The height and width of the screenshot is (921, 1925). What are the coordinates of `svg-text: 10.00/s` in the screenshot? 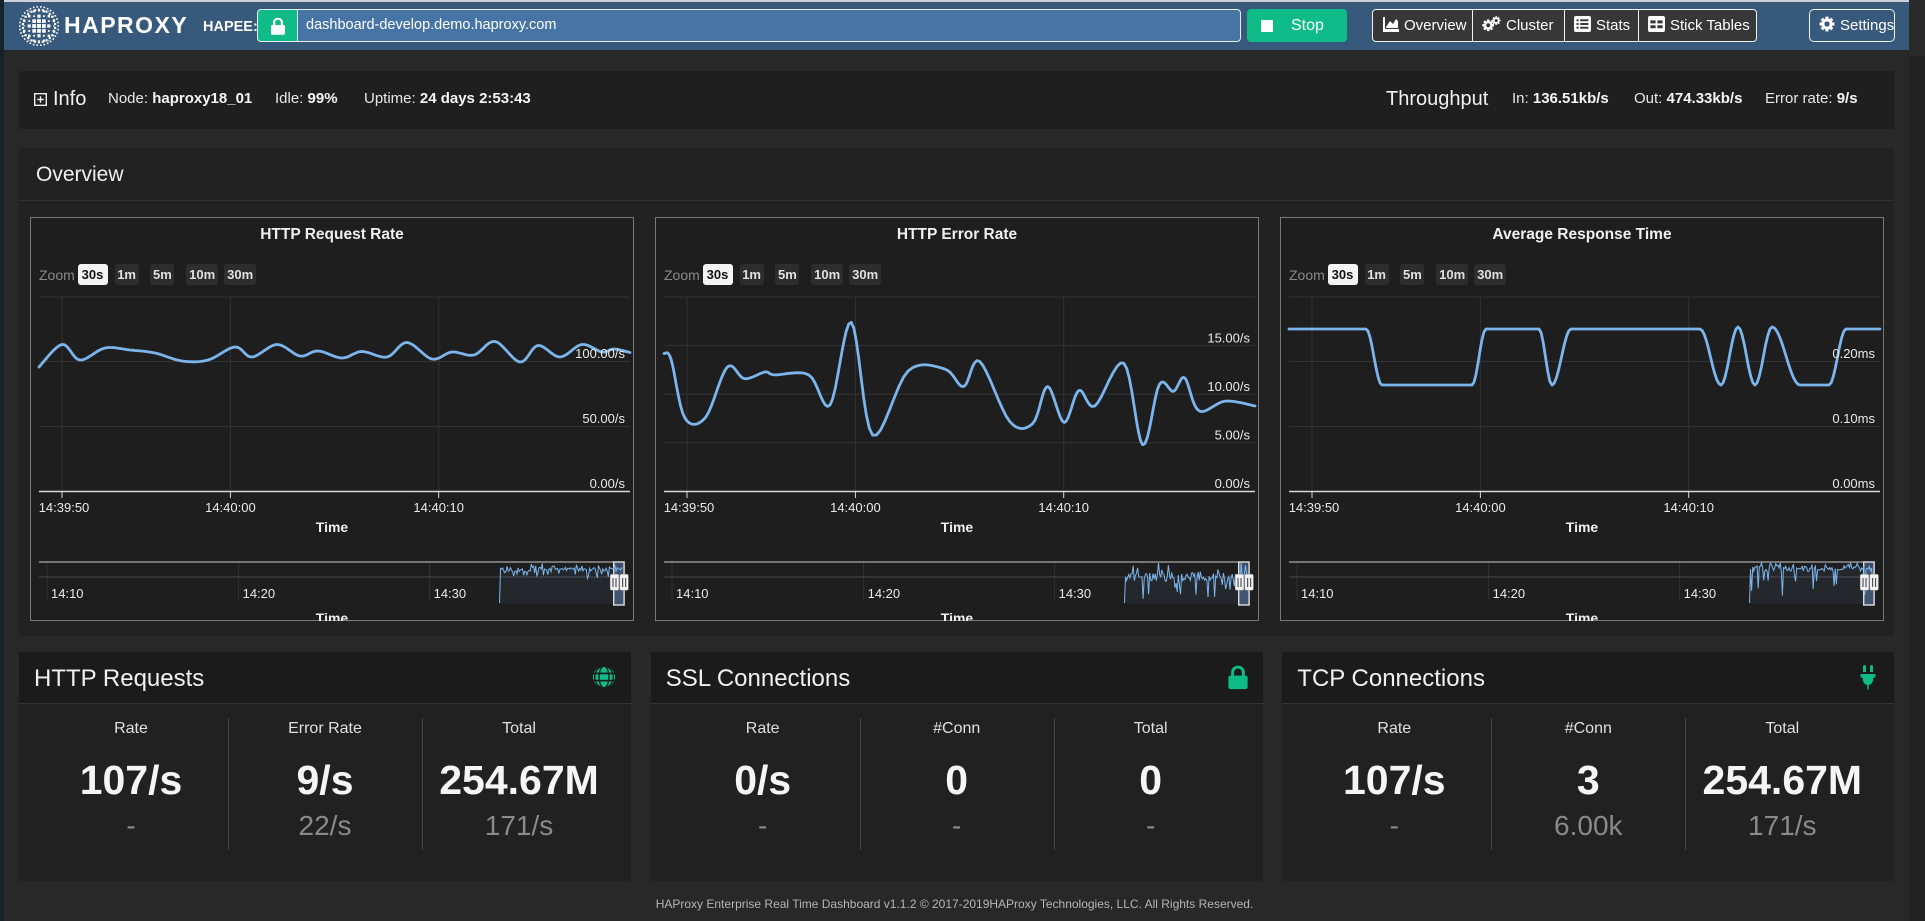 It's located at (1228, 386).